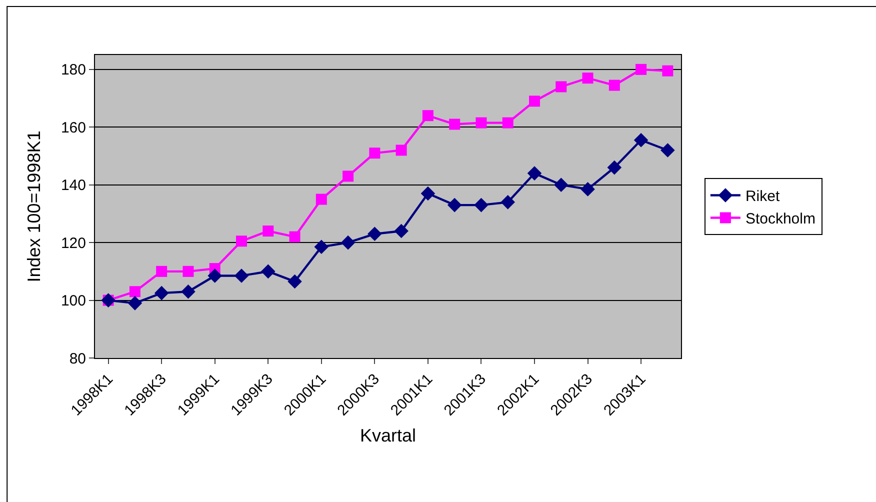 This screenshot has height=502, width=876. I want to click on x-axis-title: Kvartal, so click(388, 435).